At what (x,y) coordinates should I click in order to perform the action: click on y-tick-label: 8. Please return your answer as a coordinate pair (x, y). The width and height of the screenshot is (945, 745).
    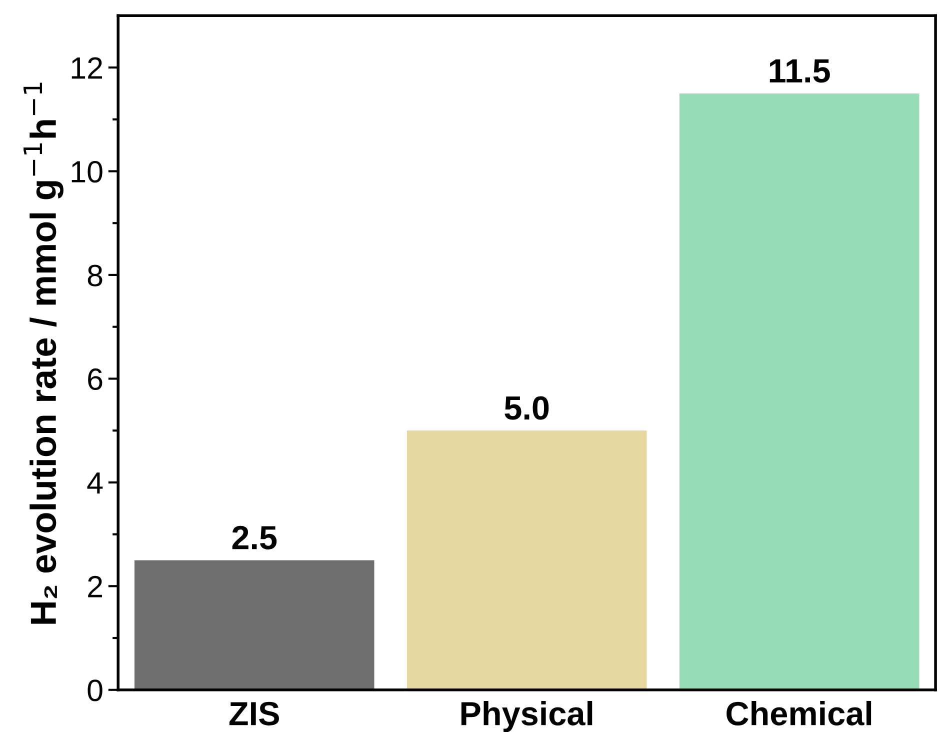
    Looking at the image, I should click on (95, 275).